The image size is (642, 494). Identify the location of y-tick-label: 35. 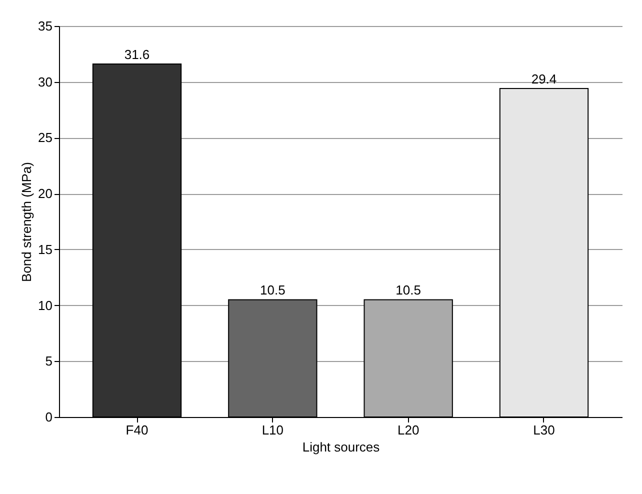
(45, 26).